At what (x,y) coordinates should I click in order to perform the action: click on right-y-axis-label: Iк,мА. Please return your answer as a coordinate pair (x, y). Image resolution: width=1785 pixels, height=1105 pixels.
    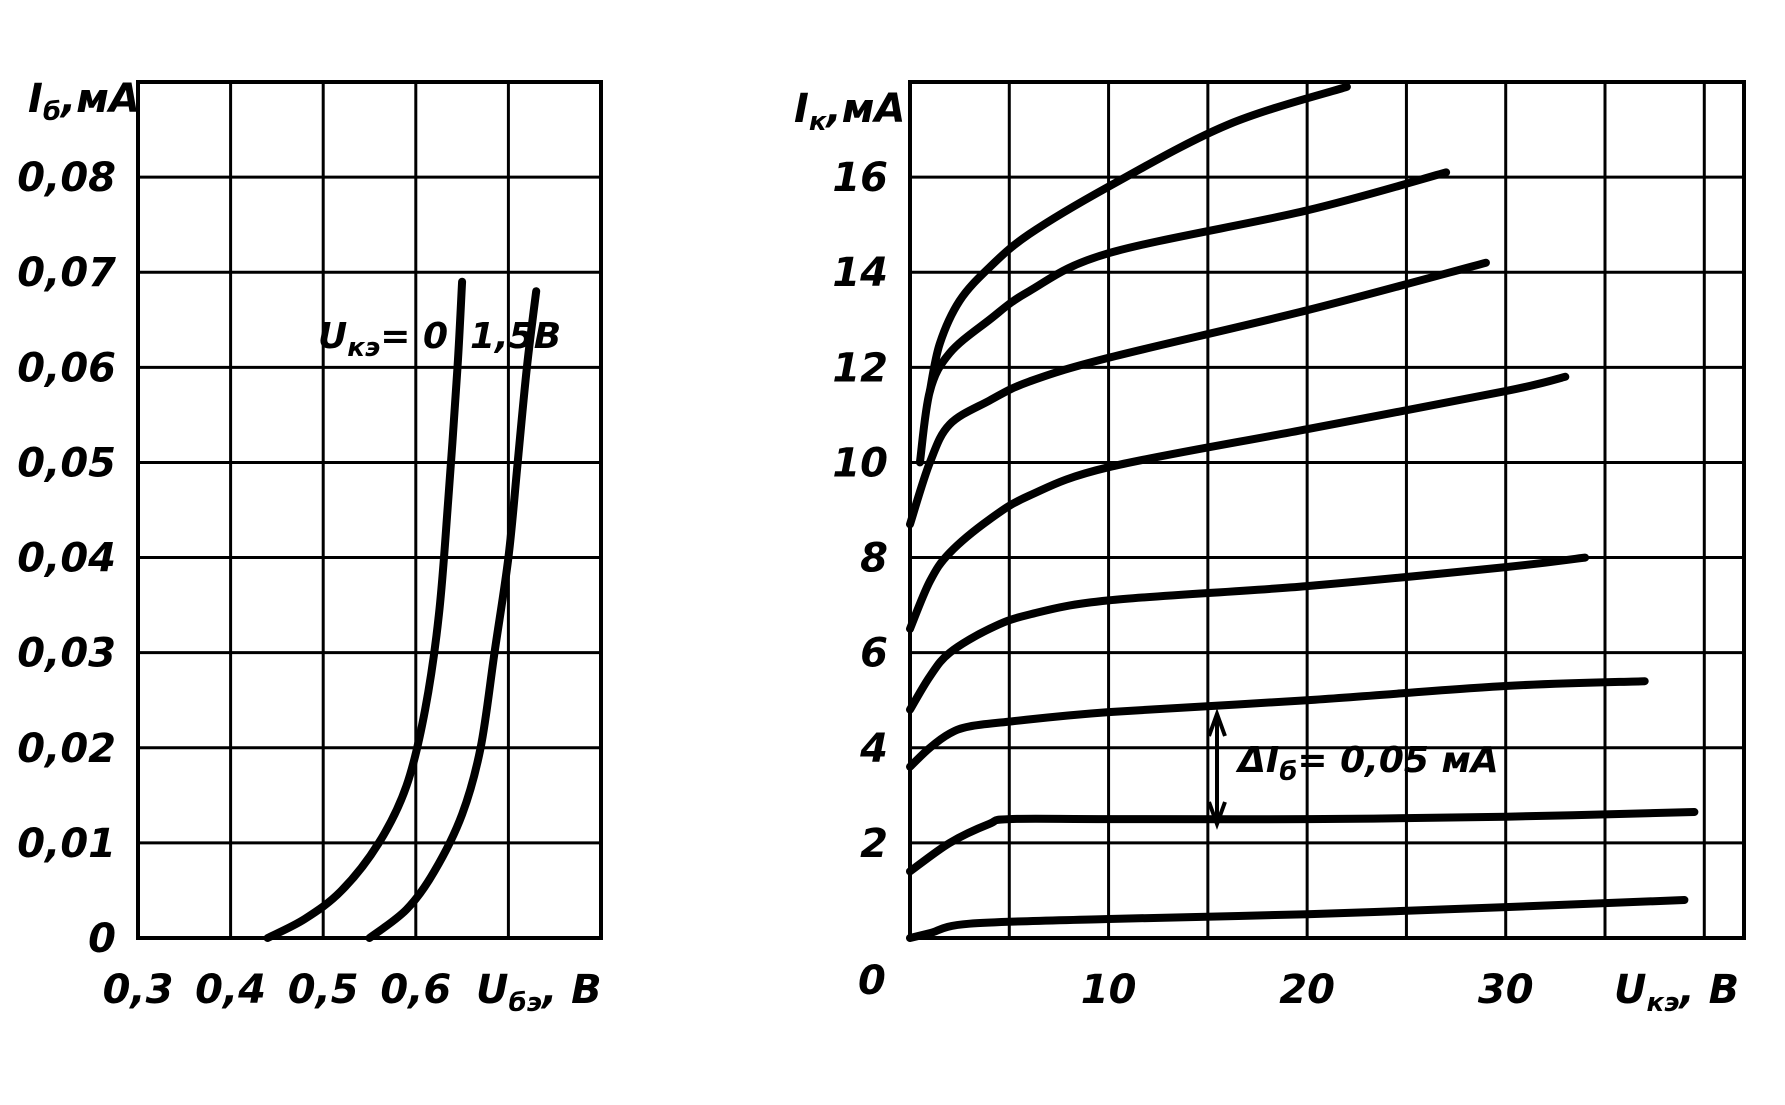
    Looking at the image, I should click on (849, 111).